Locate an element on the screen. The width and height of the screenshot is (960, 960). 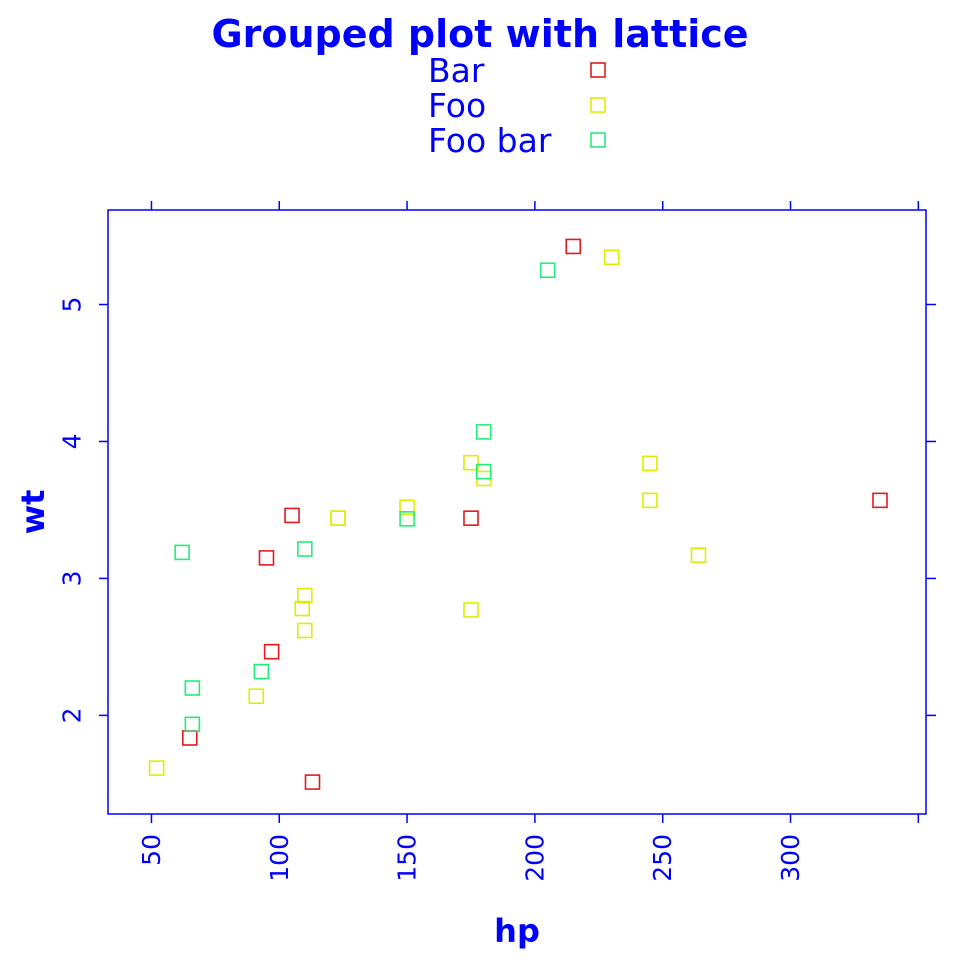
y-axis-label: wt is located at coordinates (33, 512).